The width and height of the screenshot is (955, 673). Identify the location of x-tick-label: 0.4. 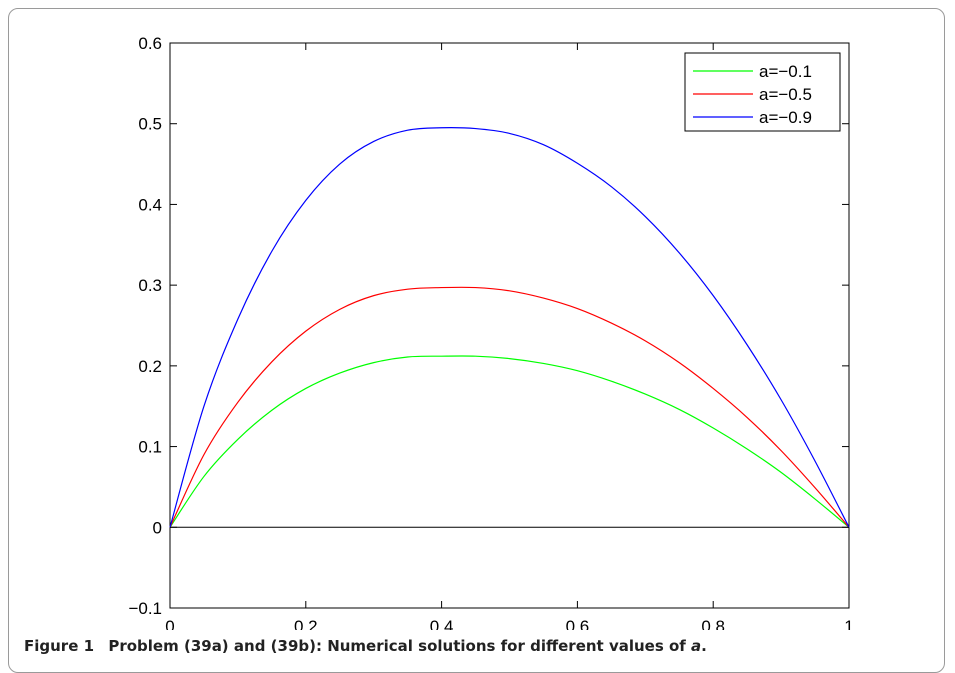
(442, 623).